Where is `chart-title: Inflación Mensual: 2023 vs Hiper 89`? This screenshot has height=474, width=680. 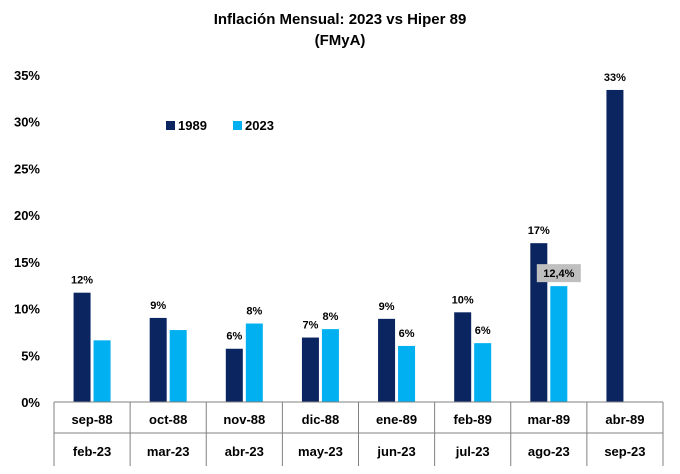
chart-title: Inflación Mensual: 2023 vs Hiper 89 is located at coordinates (340, 19).